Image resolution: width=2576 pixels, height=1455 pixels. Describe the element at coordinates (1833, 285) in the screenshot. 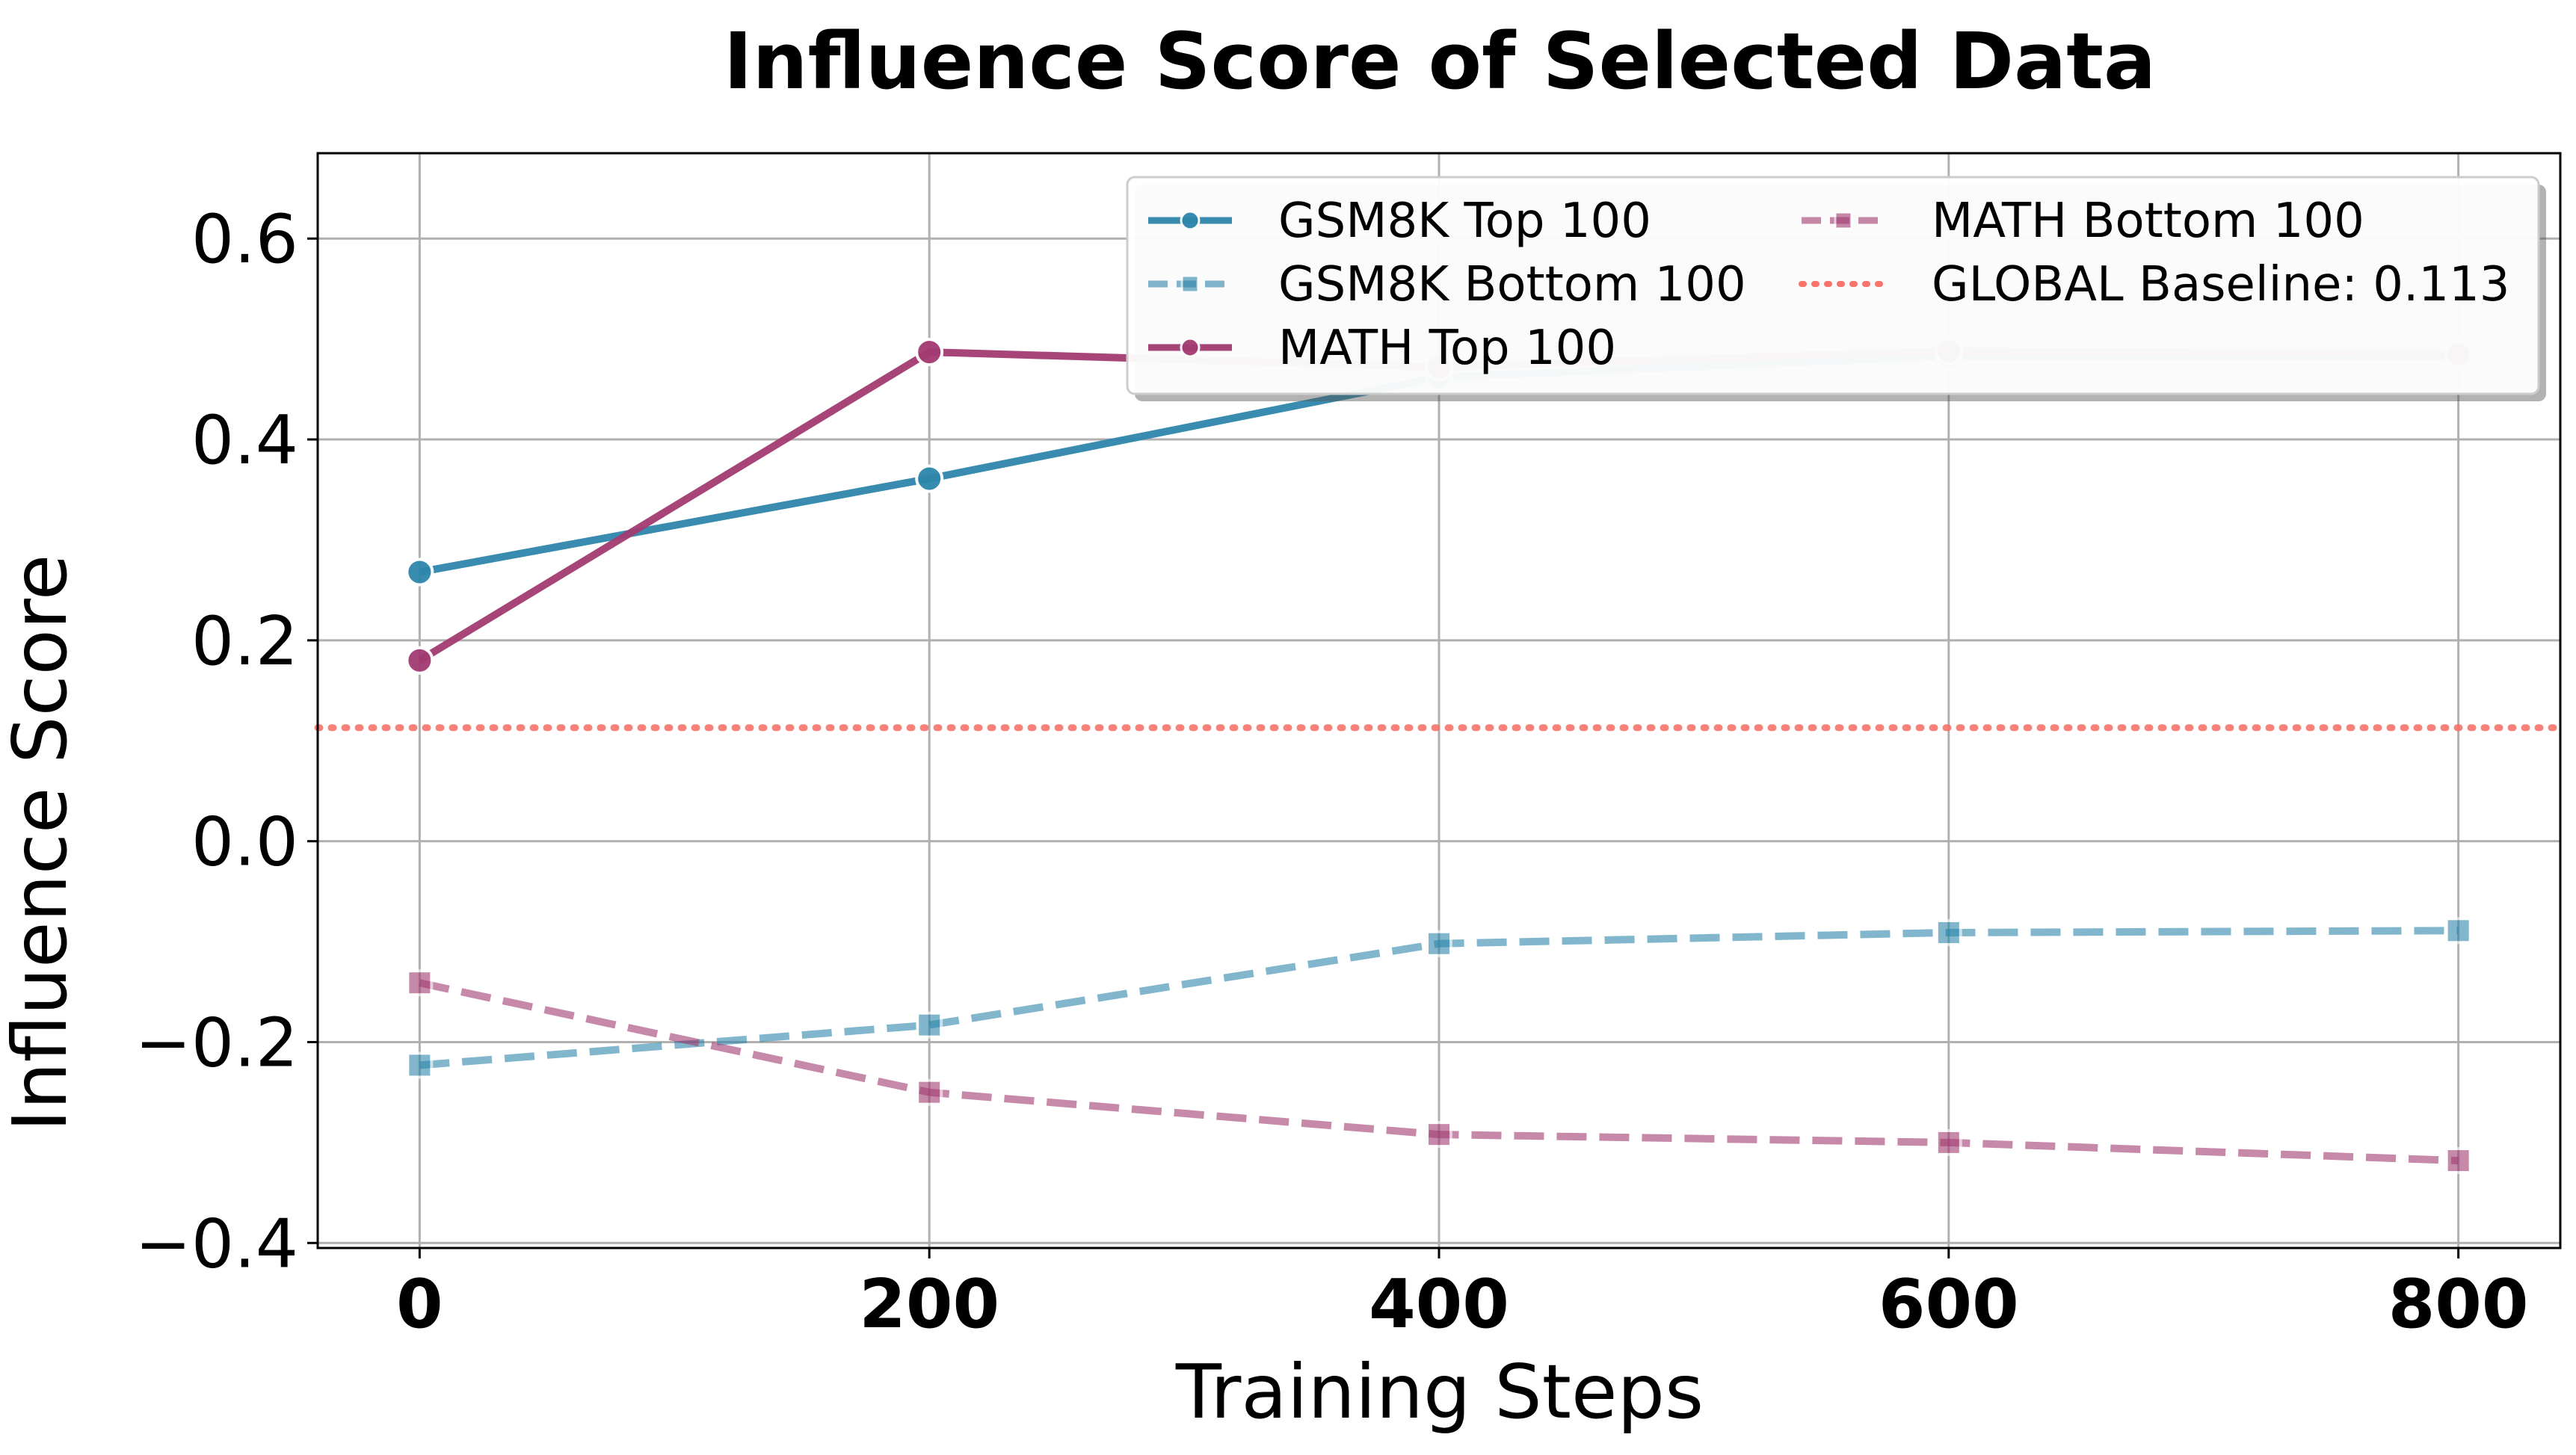

I see `legend-box` at that location.